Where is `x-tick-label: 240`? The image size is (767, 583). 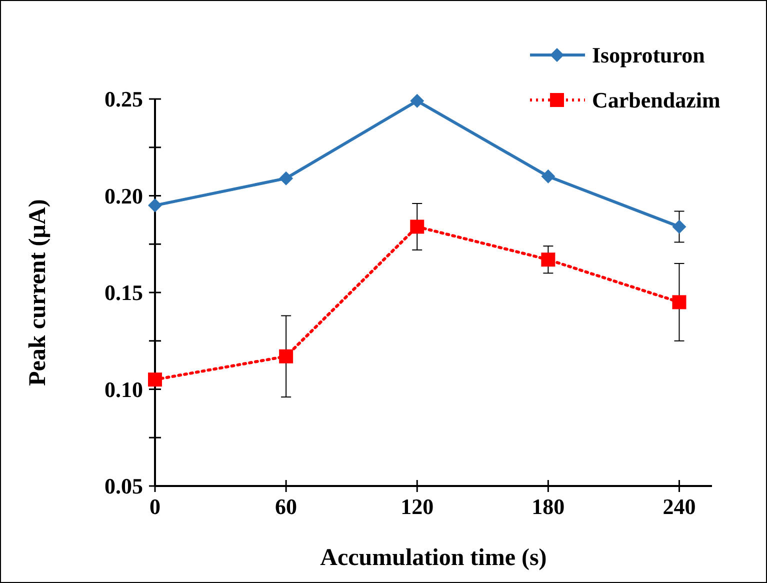 x-tick-label: 240 is located at coordinates (679, 506).